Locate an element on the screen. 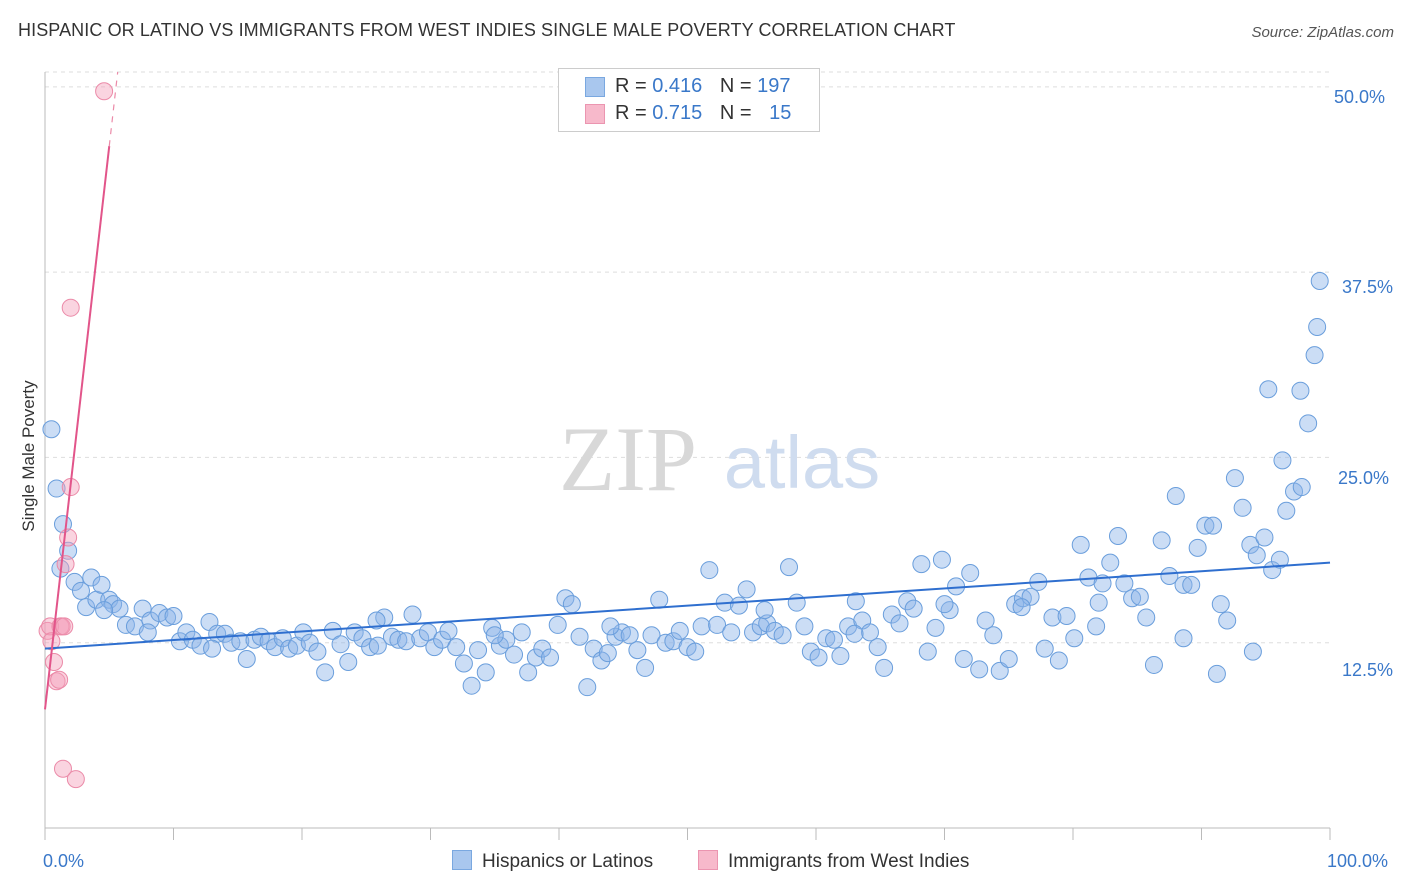 The image size is (1406, 892). trend-line-hispanics is located at coordinates (687, 605).